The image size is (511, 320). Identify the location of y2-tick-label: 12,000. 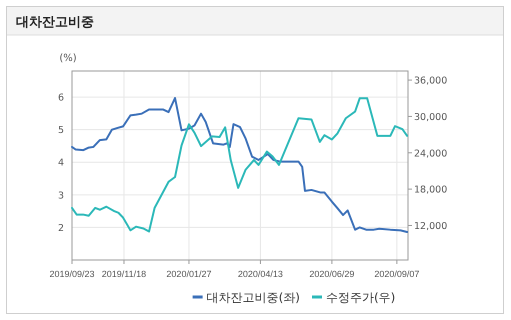
(431, 226).